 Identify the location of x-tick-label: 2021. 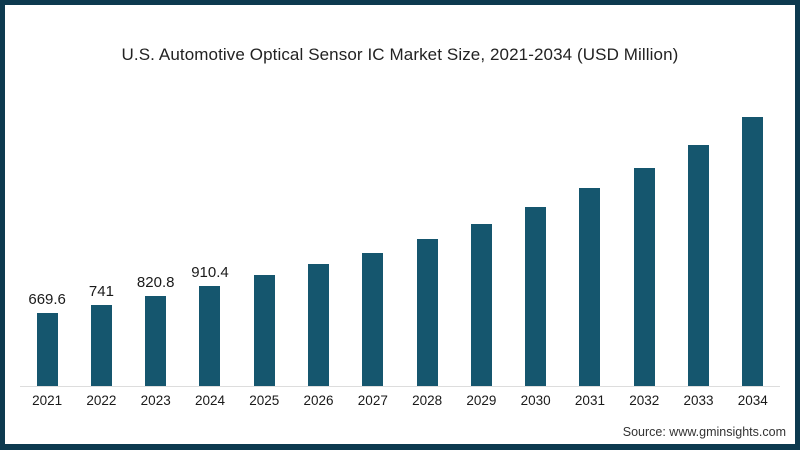
(47, 400).